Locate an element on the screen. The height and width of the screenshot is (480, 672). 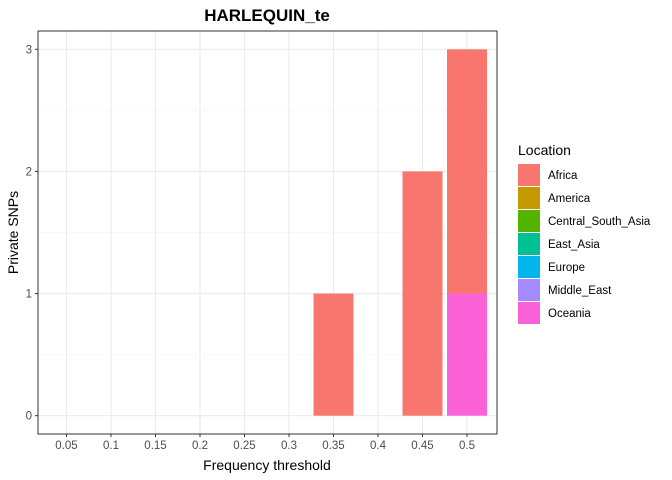
x-tick-label: 0.1 is located at coordinates (111, 446).